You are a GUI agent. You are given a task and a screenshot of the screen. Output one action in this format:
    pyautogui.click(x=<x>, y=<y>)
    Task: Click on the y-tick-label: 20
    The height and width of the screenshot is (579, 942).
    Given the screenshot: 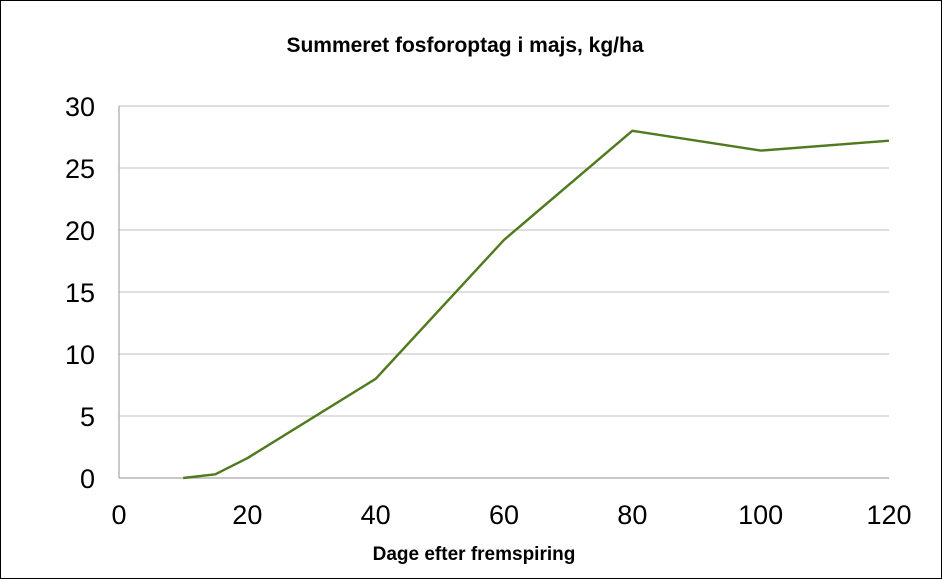 What is the action you would take?
    pyautogui.click(x=80, y=231)
    